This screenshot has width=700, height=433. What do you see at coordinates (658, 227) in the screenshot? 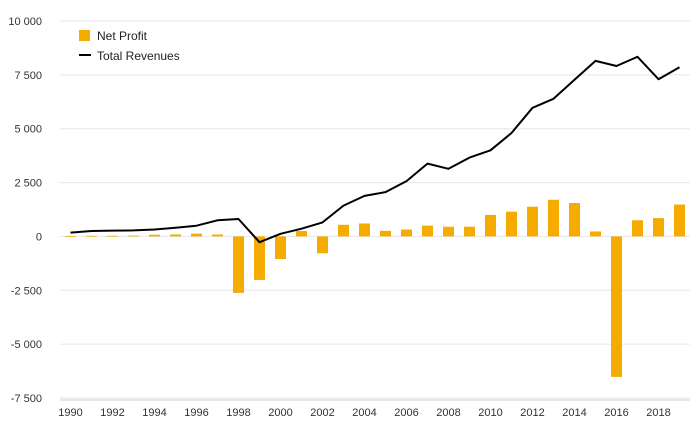
I see `bar-net-profit-2018` at bounding box center [658, 227].